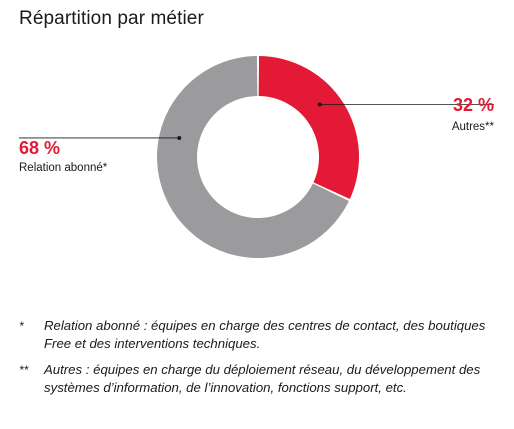 The width and height of the screenshot is (514, 429). I want to click on chart-title: Répartition par métier, so click(111, 18).